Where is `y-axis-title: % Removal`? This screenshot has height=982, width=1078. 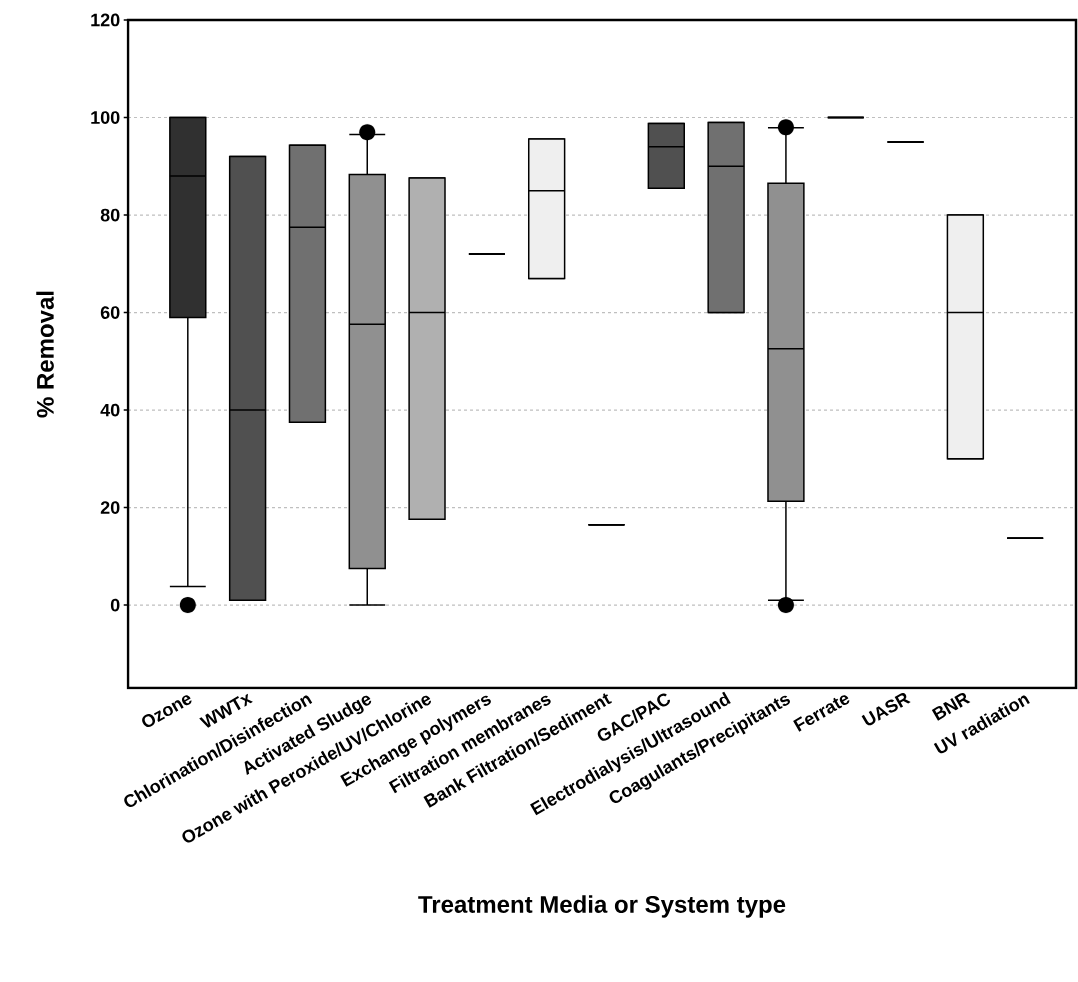 y-axis-title: % Removal is located at coordinates (45, 354).